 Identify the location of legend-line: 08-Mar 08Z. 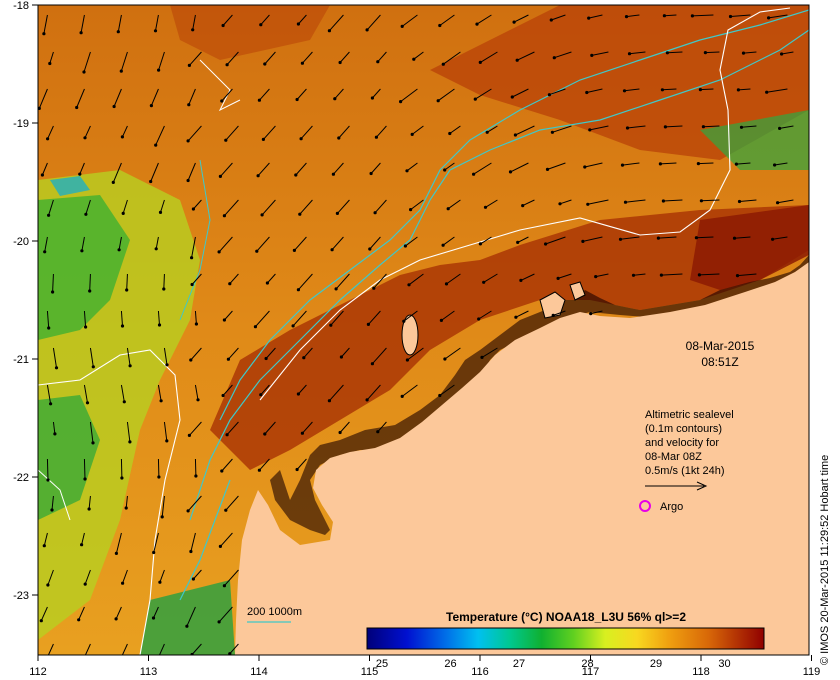
(673, 457).